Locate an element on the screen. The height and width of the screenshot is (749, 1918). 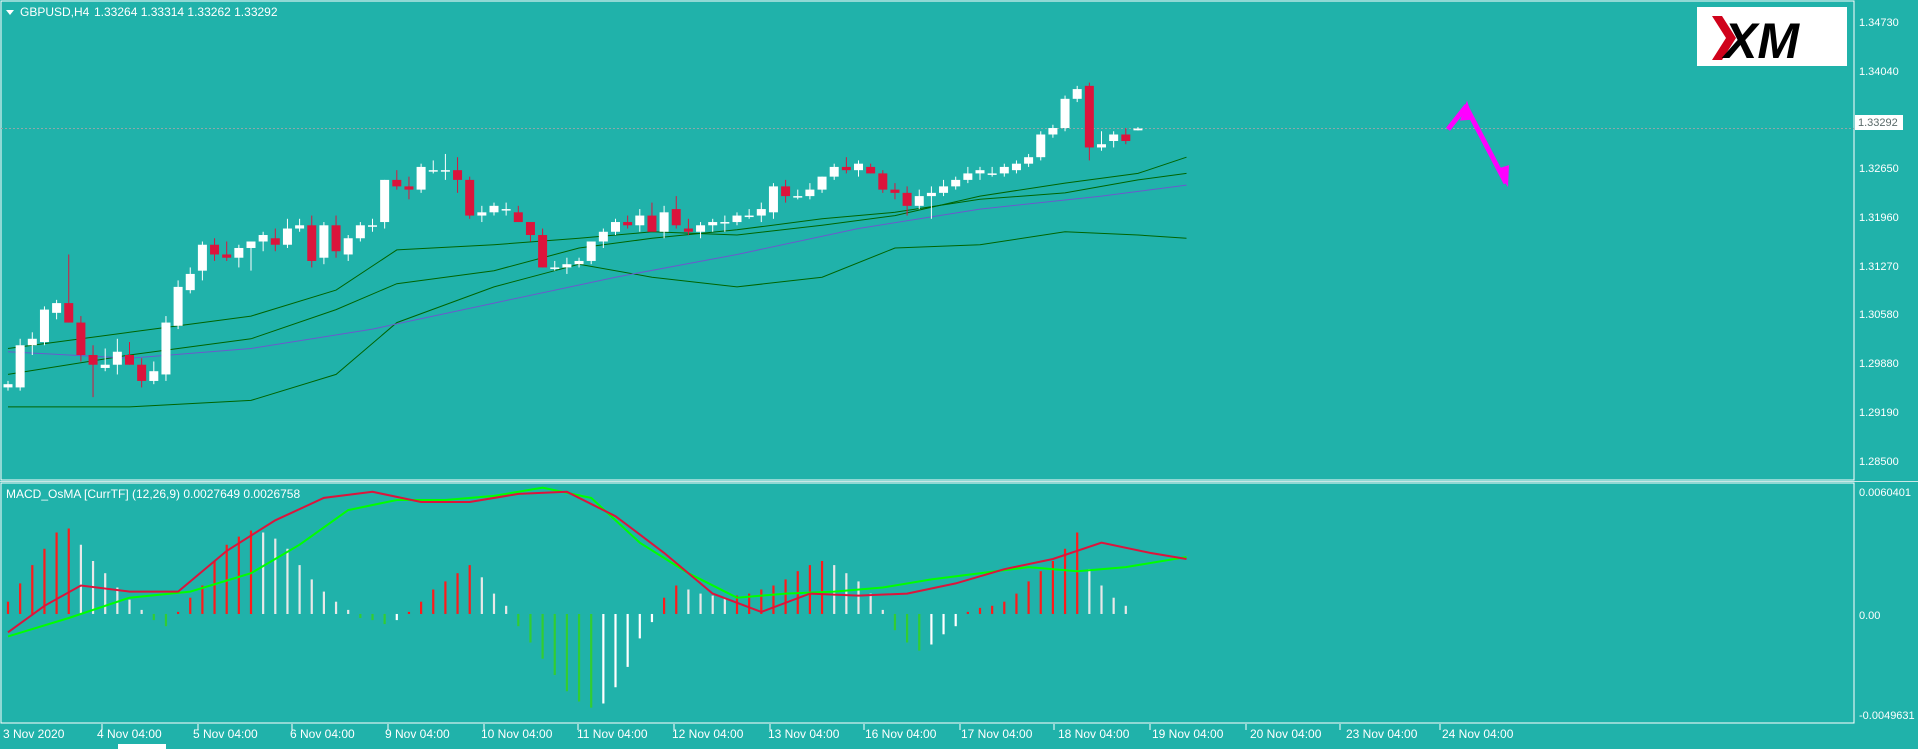
time-tick-label: 17 Nov 04:00 is located at coordinates (997, 734).